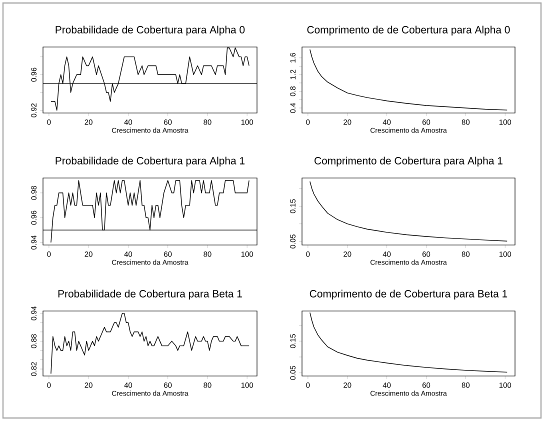 The width and height of the screenshot is (546, 421). I want to click on chart-title: Comprimento de de Cobertura para Alpha 0, so click(408, 31).